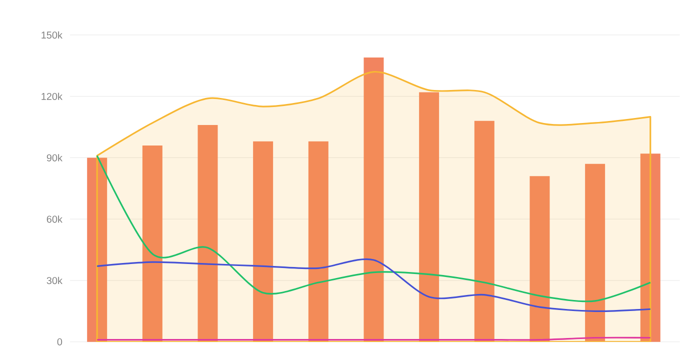 This screenshot has width=680, height=350. I want to click on line-series, so click(374, 285).